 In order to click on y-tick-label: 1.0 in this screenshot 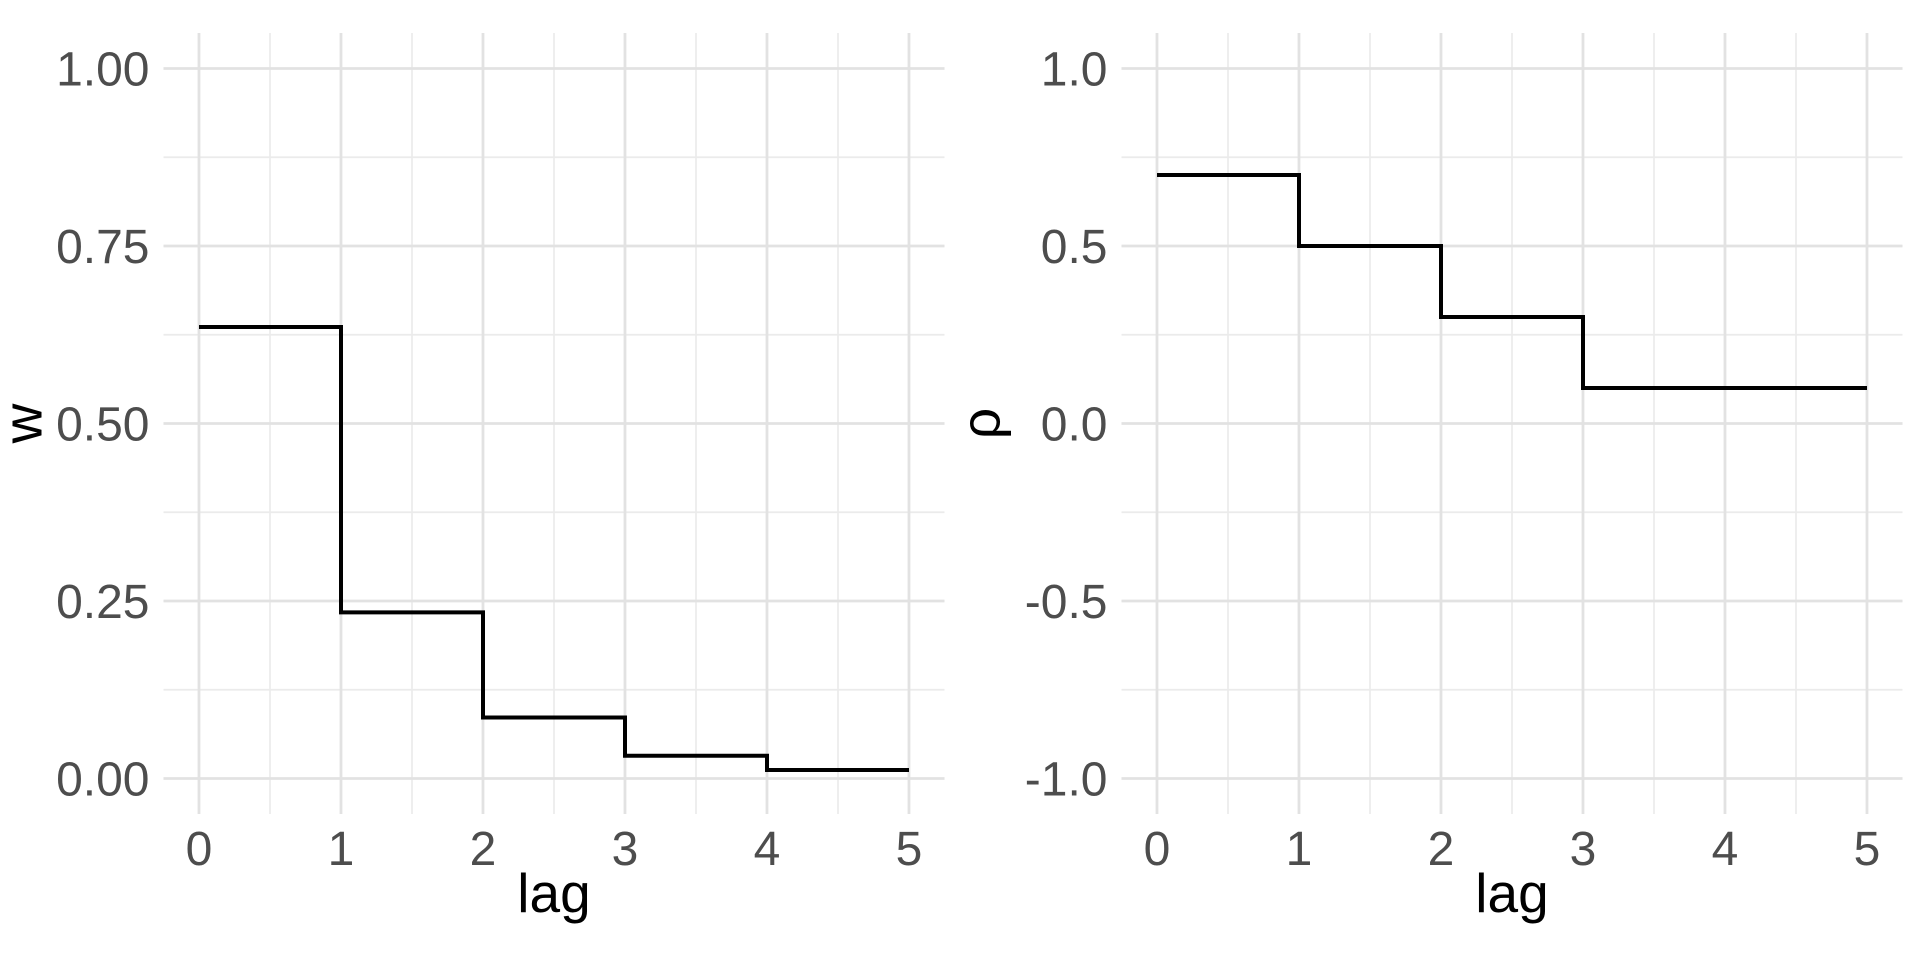, I will do `click(1074, 70)`.